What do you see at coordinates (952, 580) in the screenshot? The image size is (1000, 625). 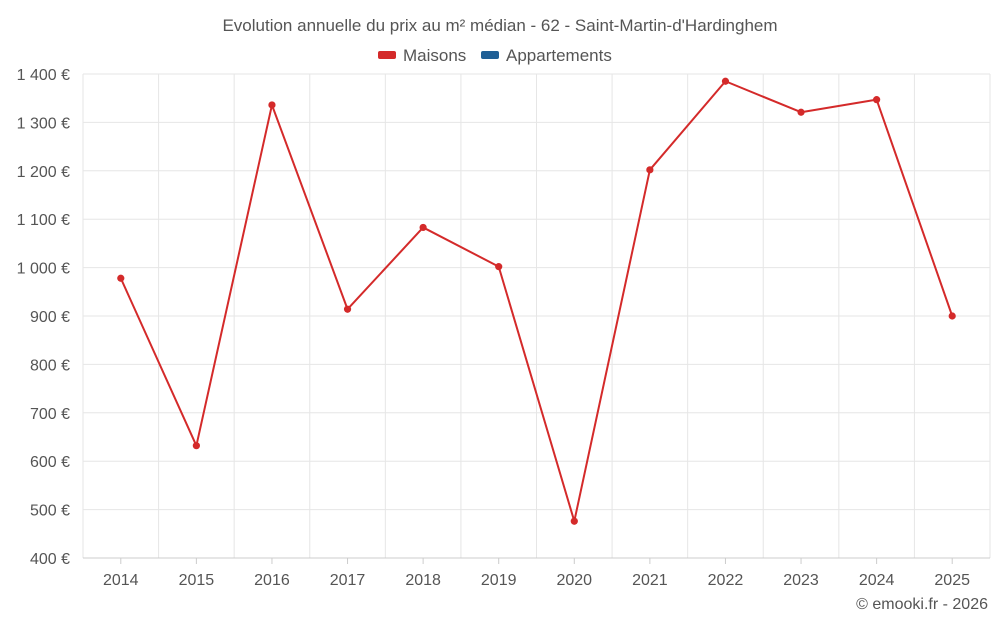 I see `x-tick-label: 2025` at bounding box center [952, 580].